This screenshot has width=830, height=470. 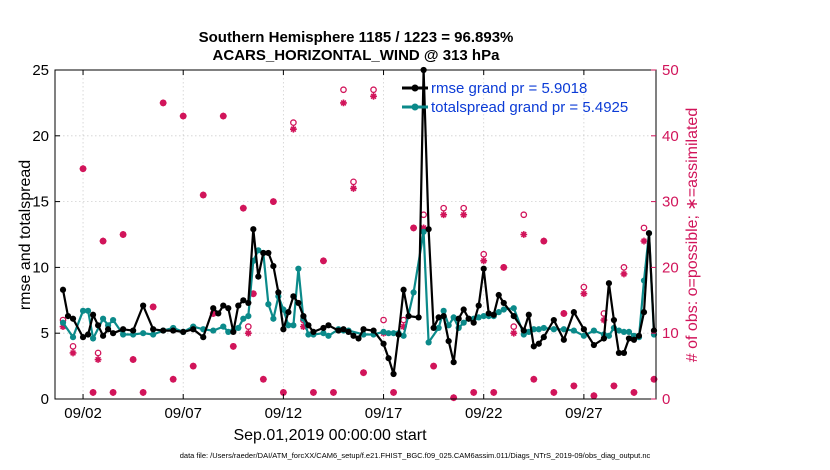 I want to click on y-right-tick-label: 10, so click(x=670, y=333).